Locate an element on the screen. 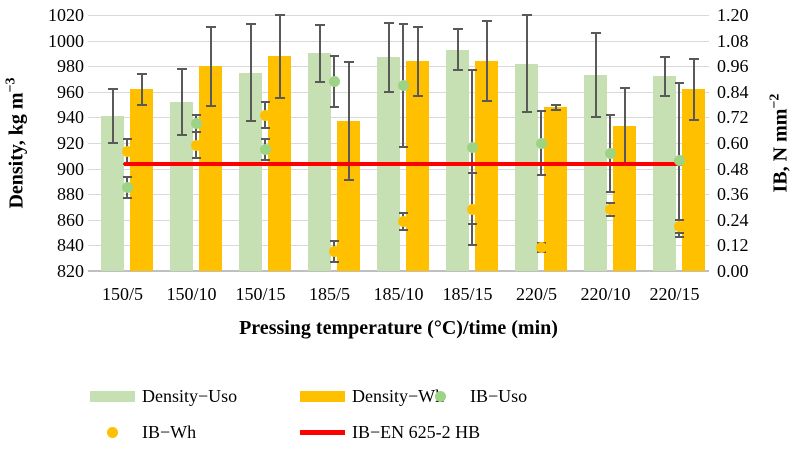 The width and height of the screenshot is (800, 449). right-axis-tick-label: 0.72 is located at coordinates (733, 117).